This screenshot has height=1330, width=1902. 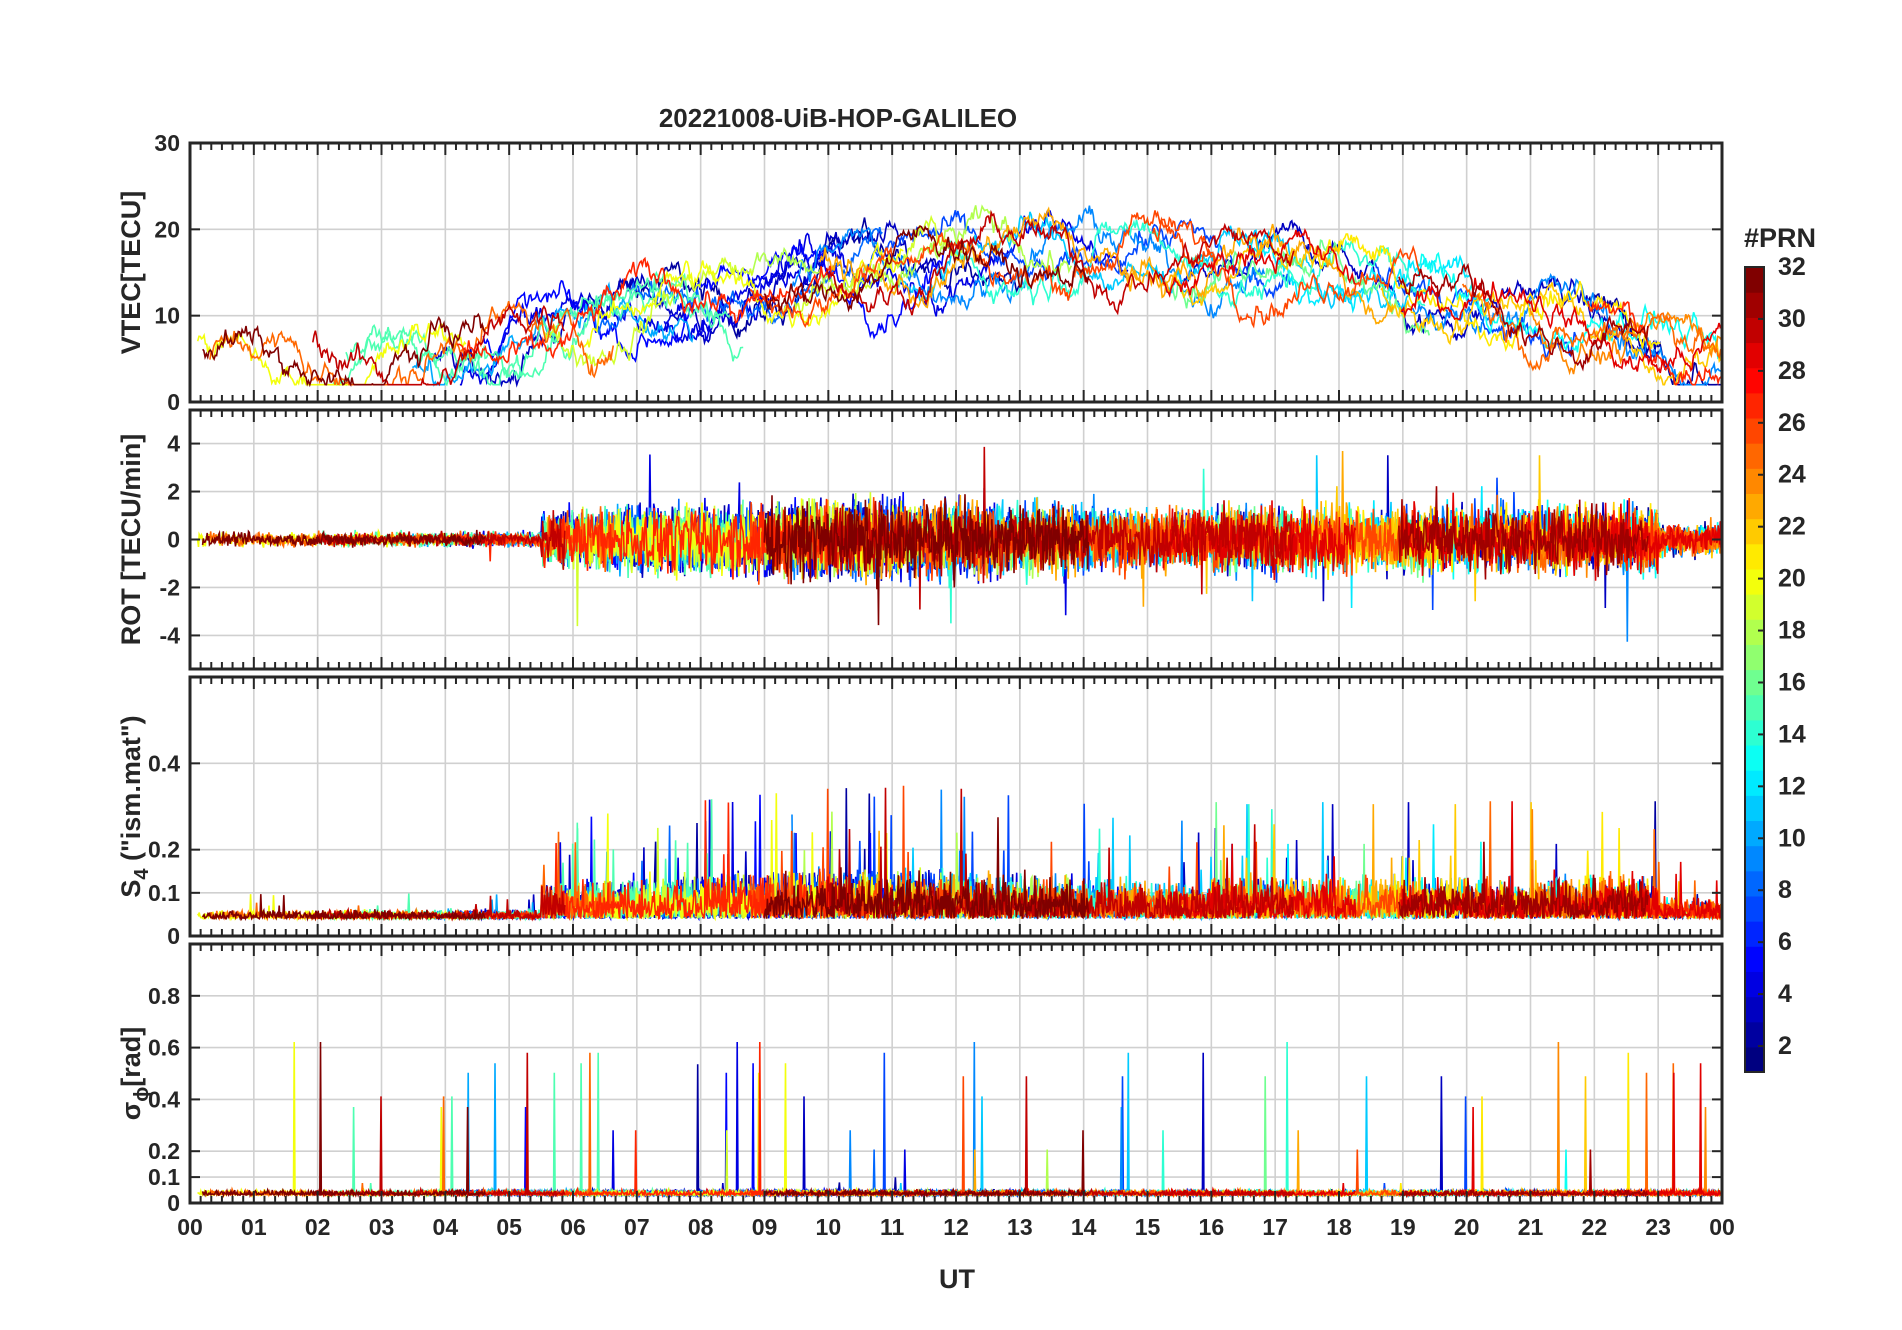 What do you see at coordinates (1020, 1227) in the screenshot?
I see `x-tick-label: 13` at bounding box center [1020, 1227].